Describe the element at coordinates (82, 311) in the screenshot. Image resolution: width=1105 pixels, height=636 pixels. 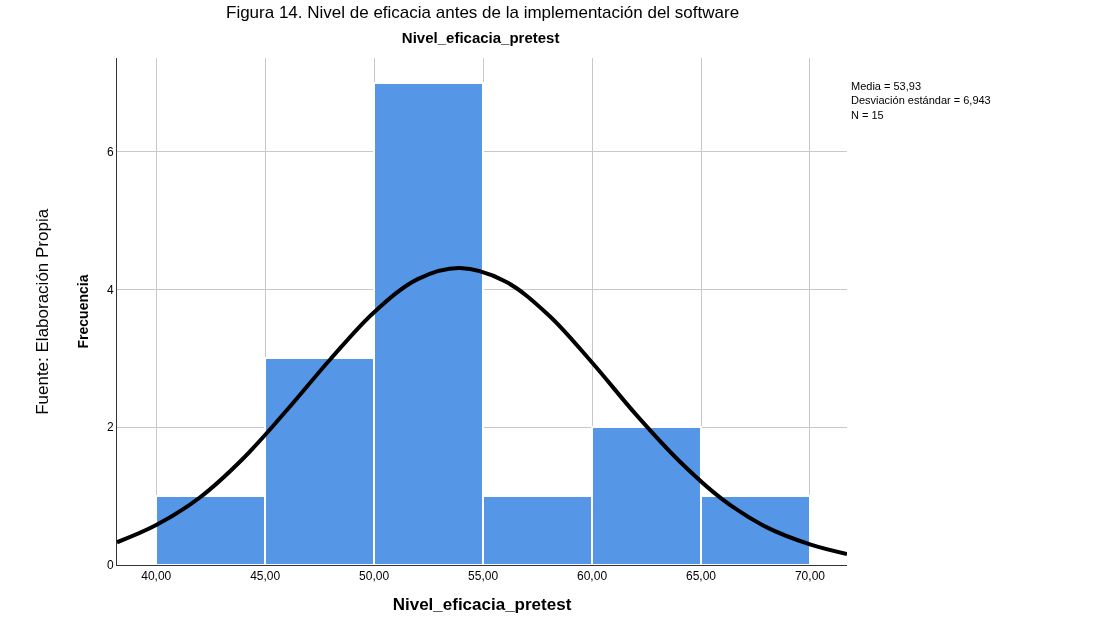
I see `y-axis-title: Frecuencia` at that location.